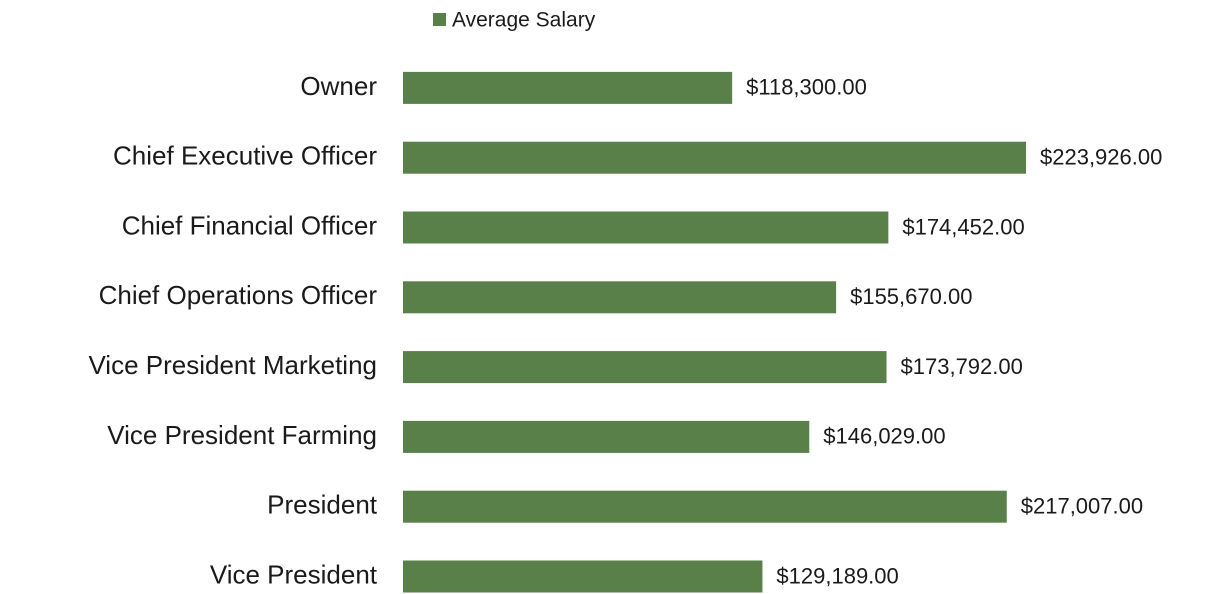 The width and height of the screenshot is (1206, 594). Describe the element at coordinates (232, 365) in the screenshot. I see `category-label: Vice President Marketing` at that location.